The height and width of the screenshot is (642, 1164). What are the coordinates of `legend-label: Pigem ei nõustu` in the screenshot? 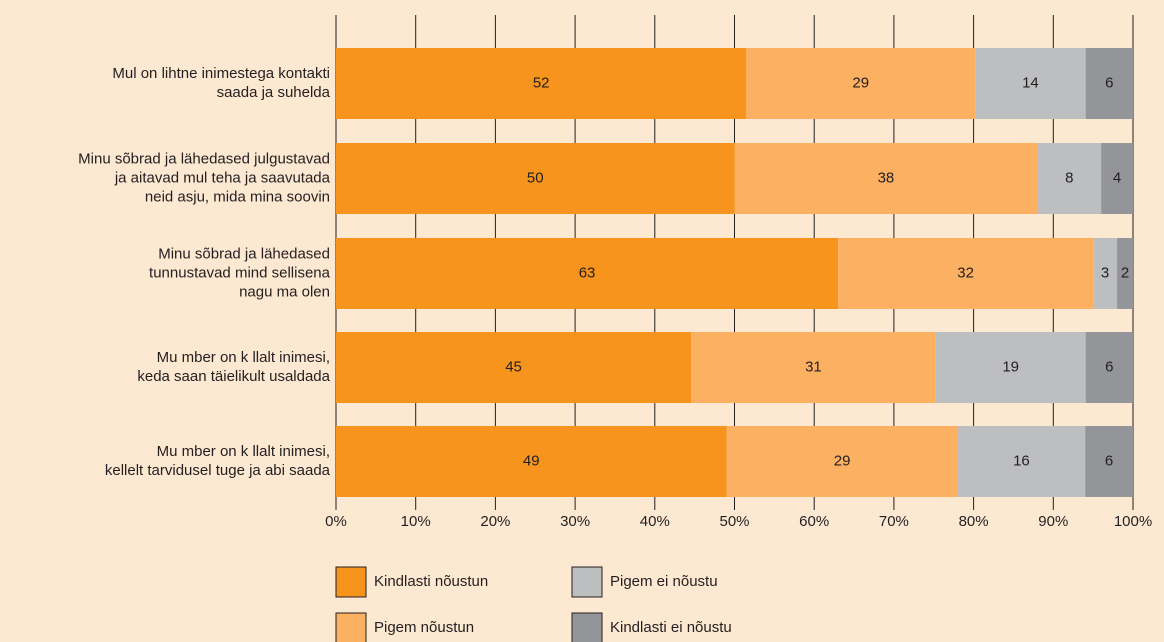 It's located at (664, 581).